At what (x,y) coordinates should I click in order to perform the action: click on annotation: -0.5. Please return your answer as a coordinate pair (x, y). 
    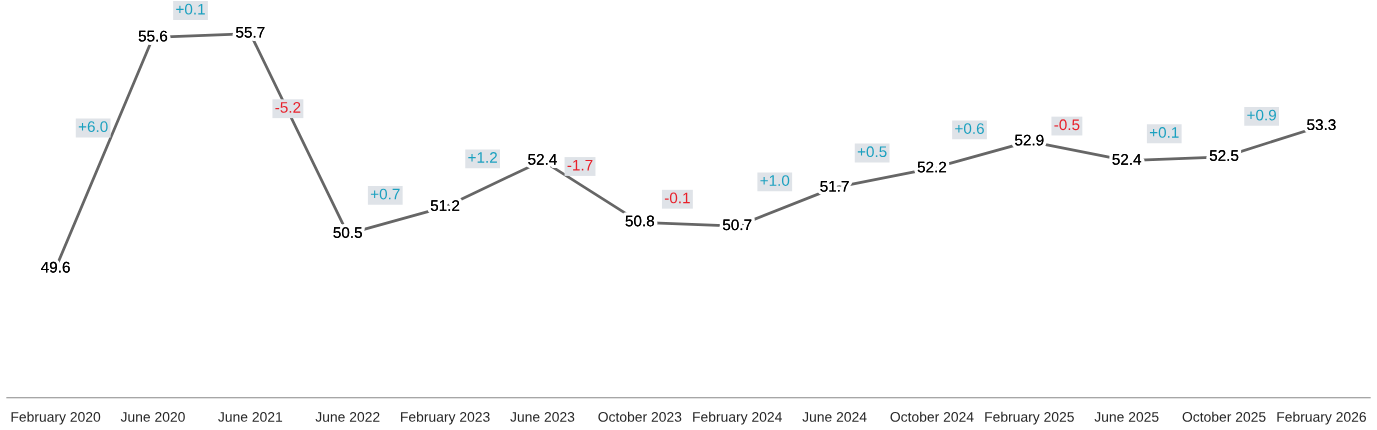
    Looking at the image, I should click on (1067, 125).